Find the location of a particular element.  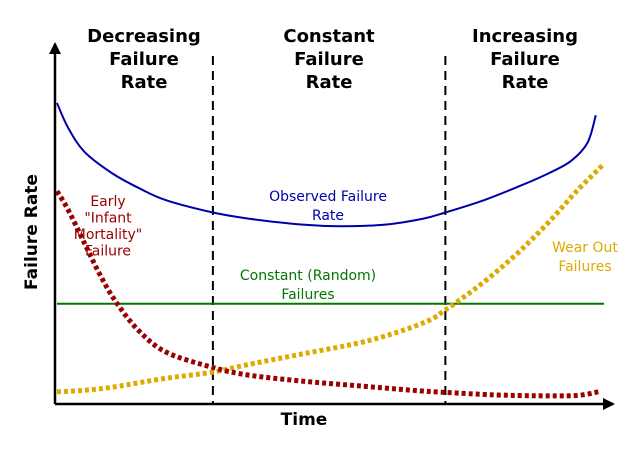

series-label-1-line-4: Failure is located at coordinates (108, 252).